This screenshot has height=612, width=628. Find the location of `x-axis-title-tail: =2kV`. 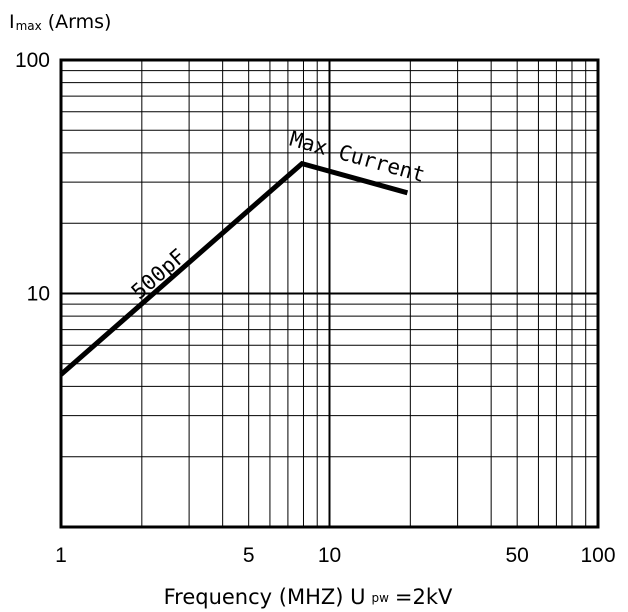

x-axis-title-tail: =2kV is located at coordinates (424, 597).